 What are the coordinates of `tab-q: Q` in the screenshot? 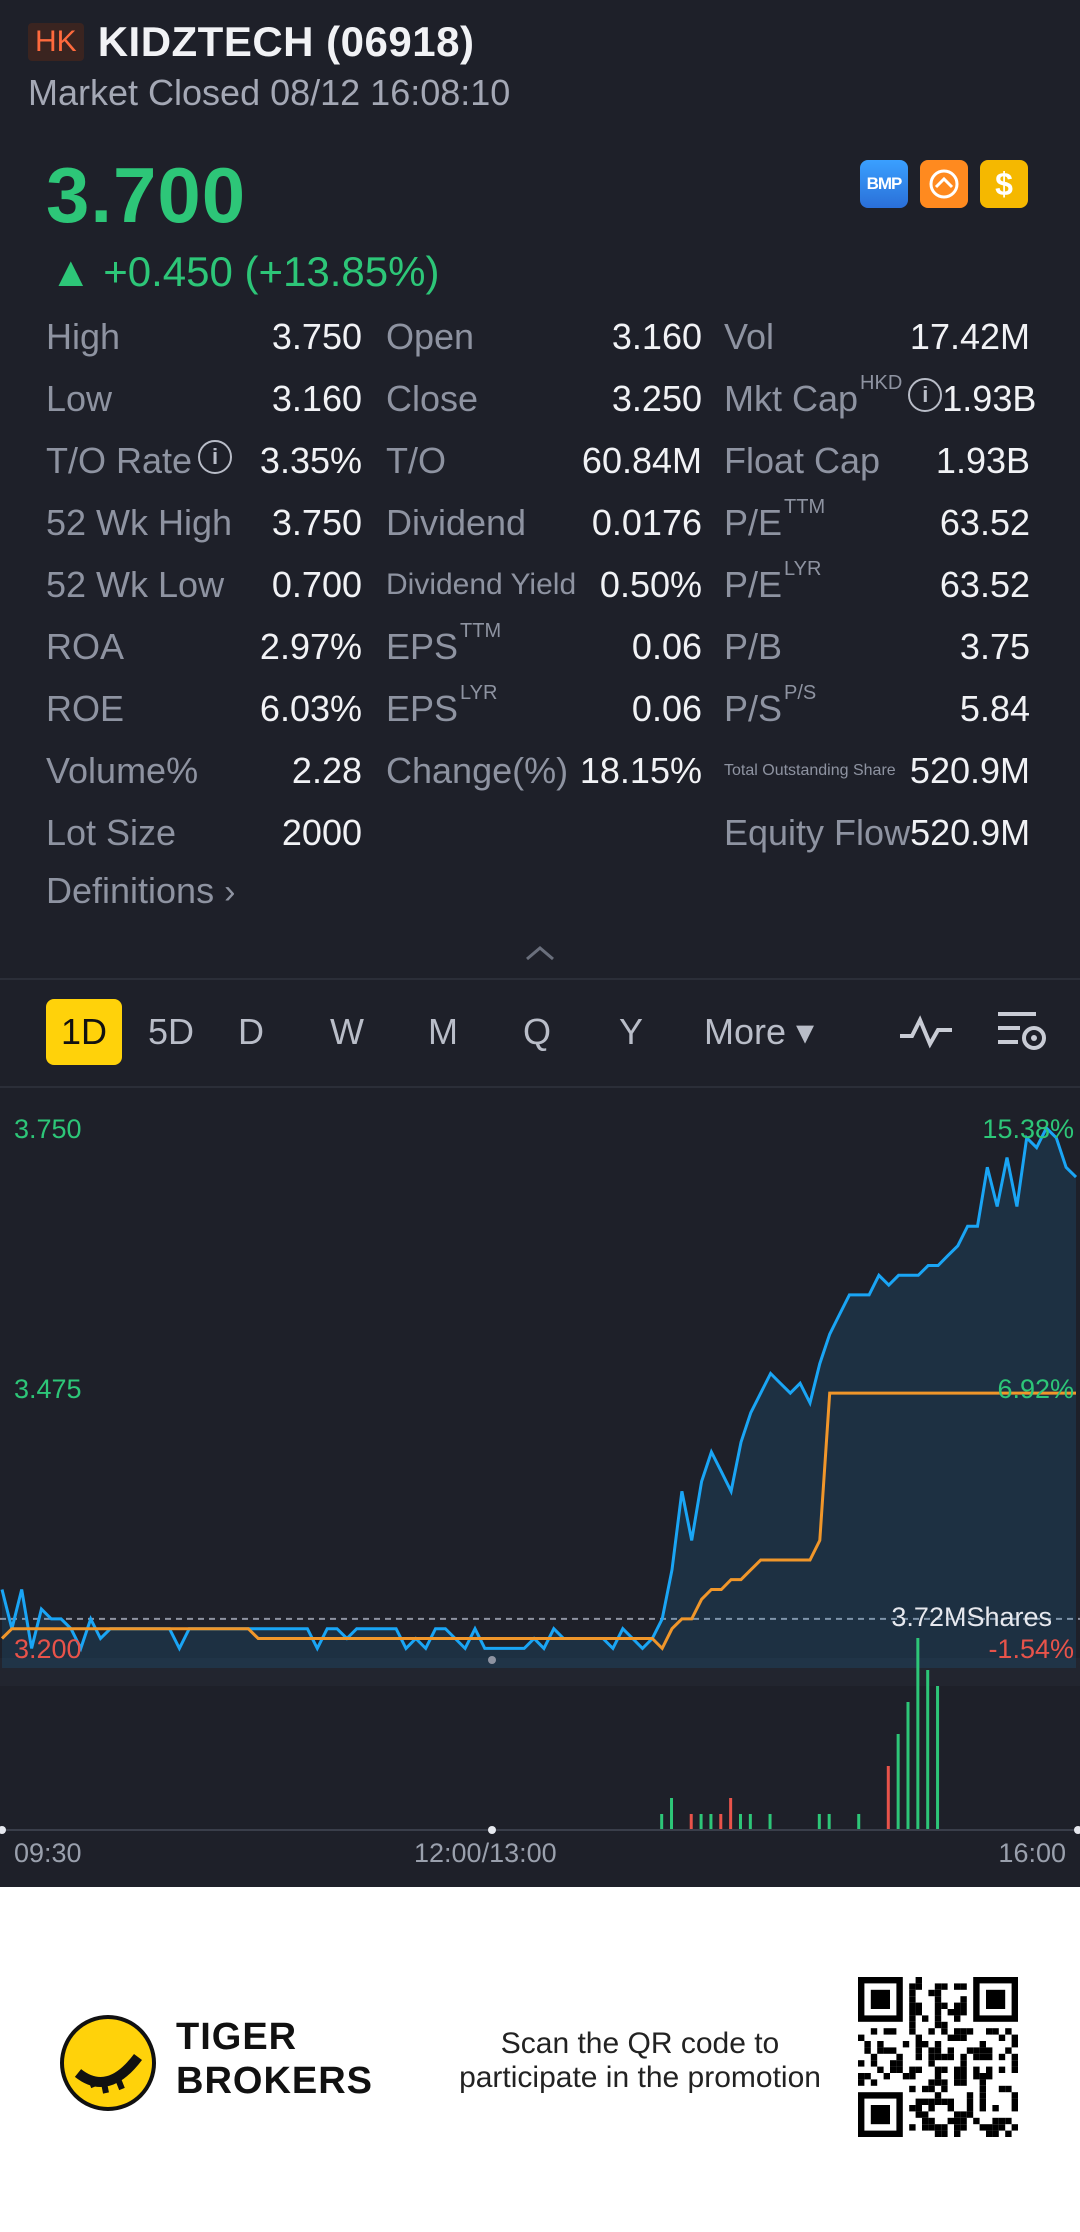 It's located at (536, 1031).